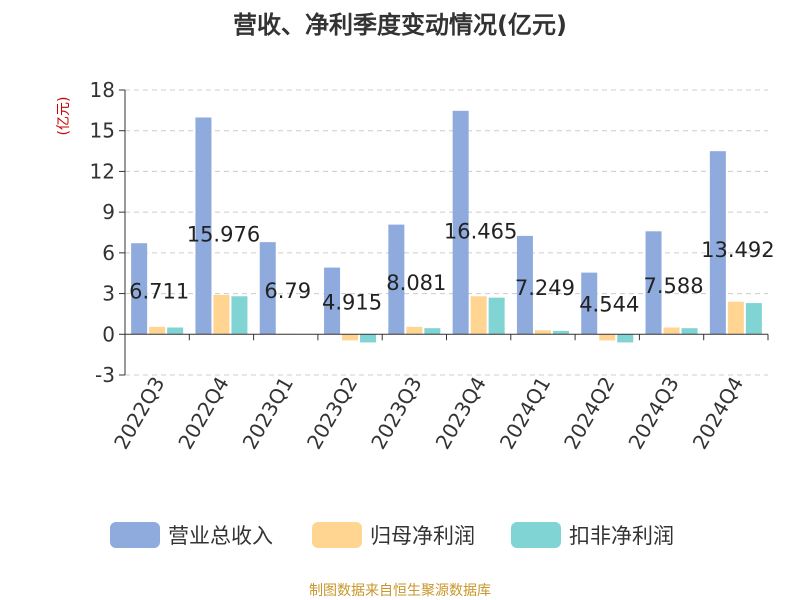 The height and width of the screenshot is (600, 800). Describe the element at coordinates (159, 291) in the screenshot. I see `data-label: 6.711` at that location.